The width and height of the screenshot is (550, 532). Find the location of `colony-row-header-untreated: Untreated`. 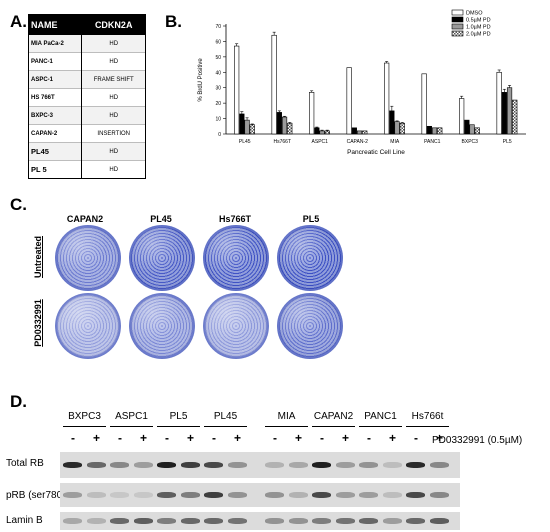

colony-row-header-untreated: Untreated is located at coordinates (38, 257).